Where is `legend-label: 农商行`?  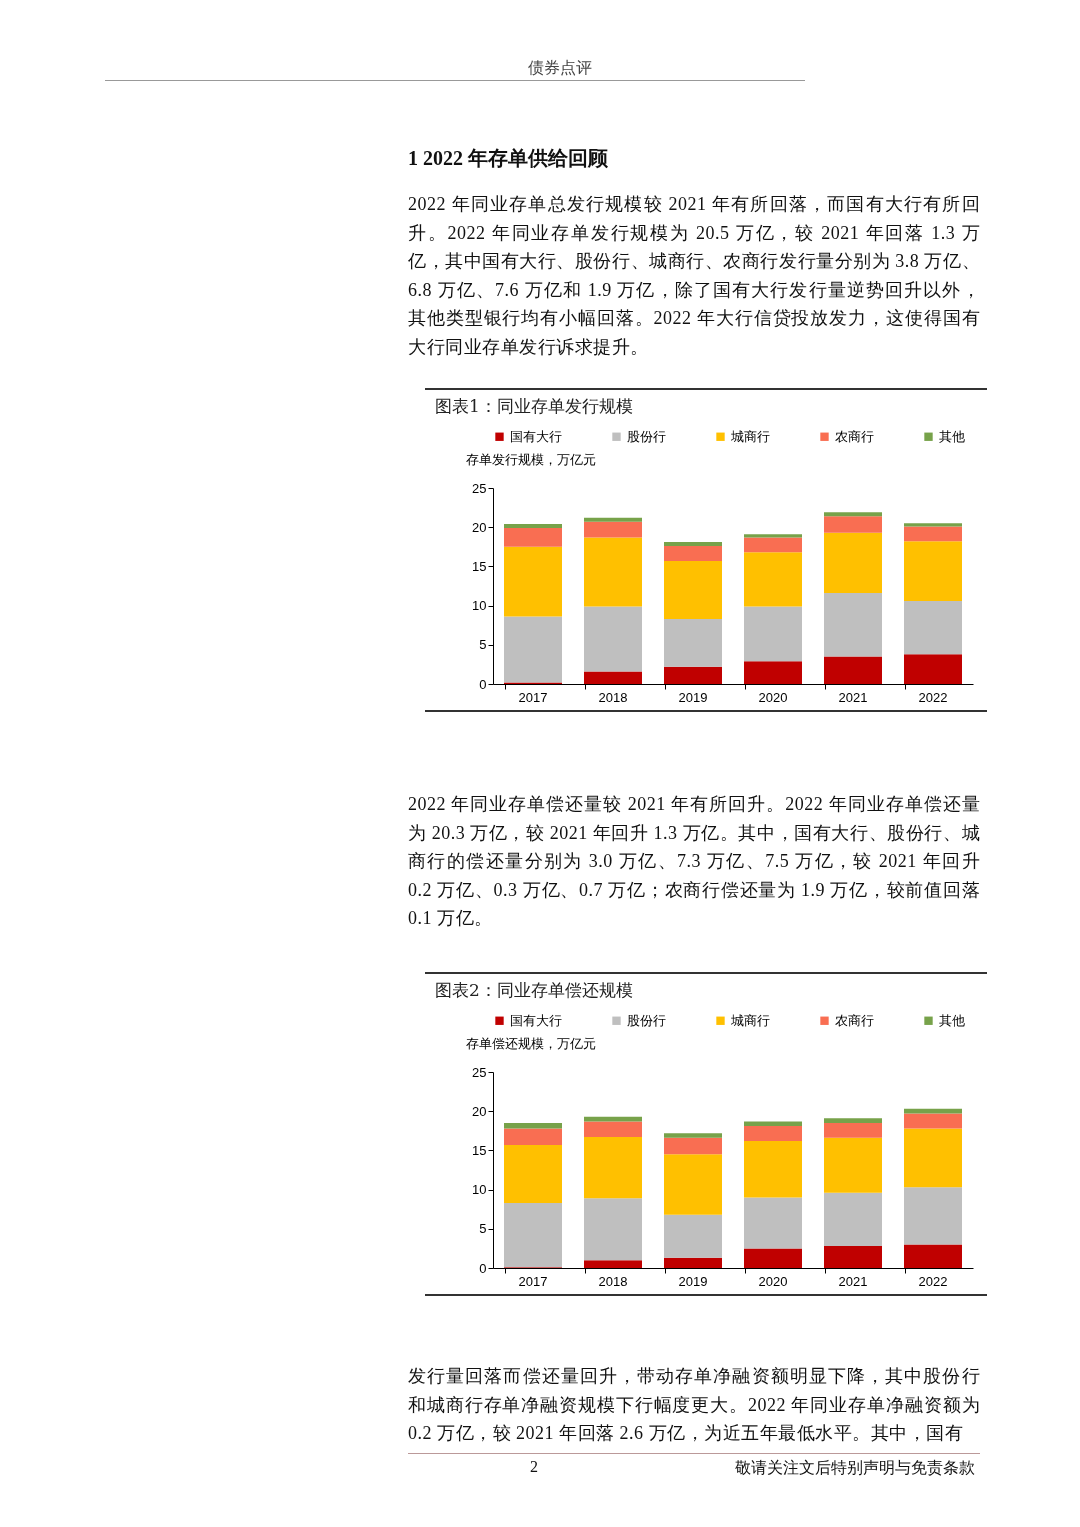
legend-label: 农商行 is located at coordinates (854, 1020).